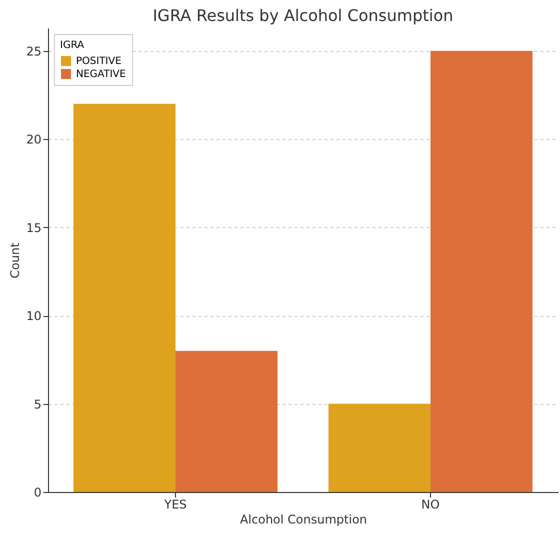 The image size is (560, 533). What do you see at coordinates (101, 74) in the screenshot?
I see `legend-label: NEGATIVE` at bounding box center [101, 74].